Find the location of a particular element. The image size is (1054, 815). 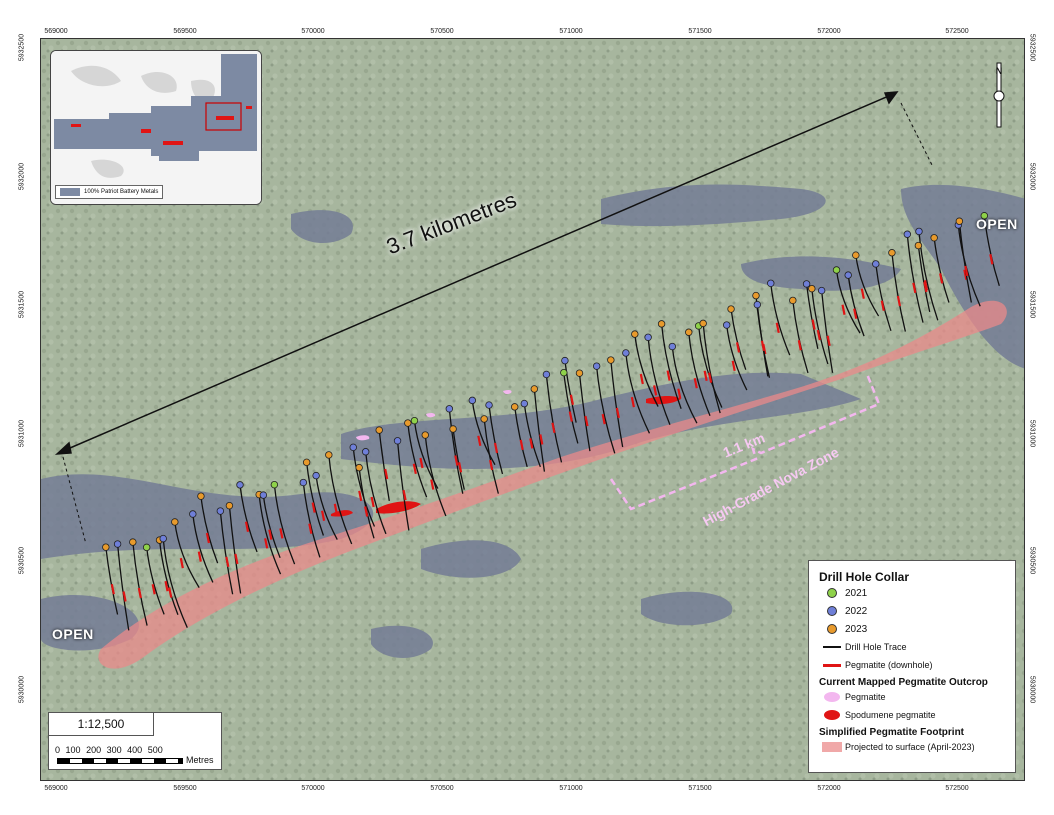

open-west-label: OPEN is located at coordinates (73, 634).